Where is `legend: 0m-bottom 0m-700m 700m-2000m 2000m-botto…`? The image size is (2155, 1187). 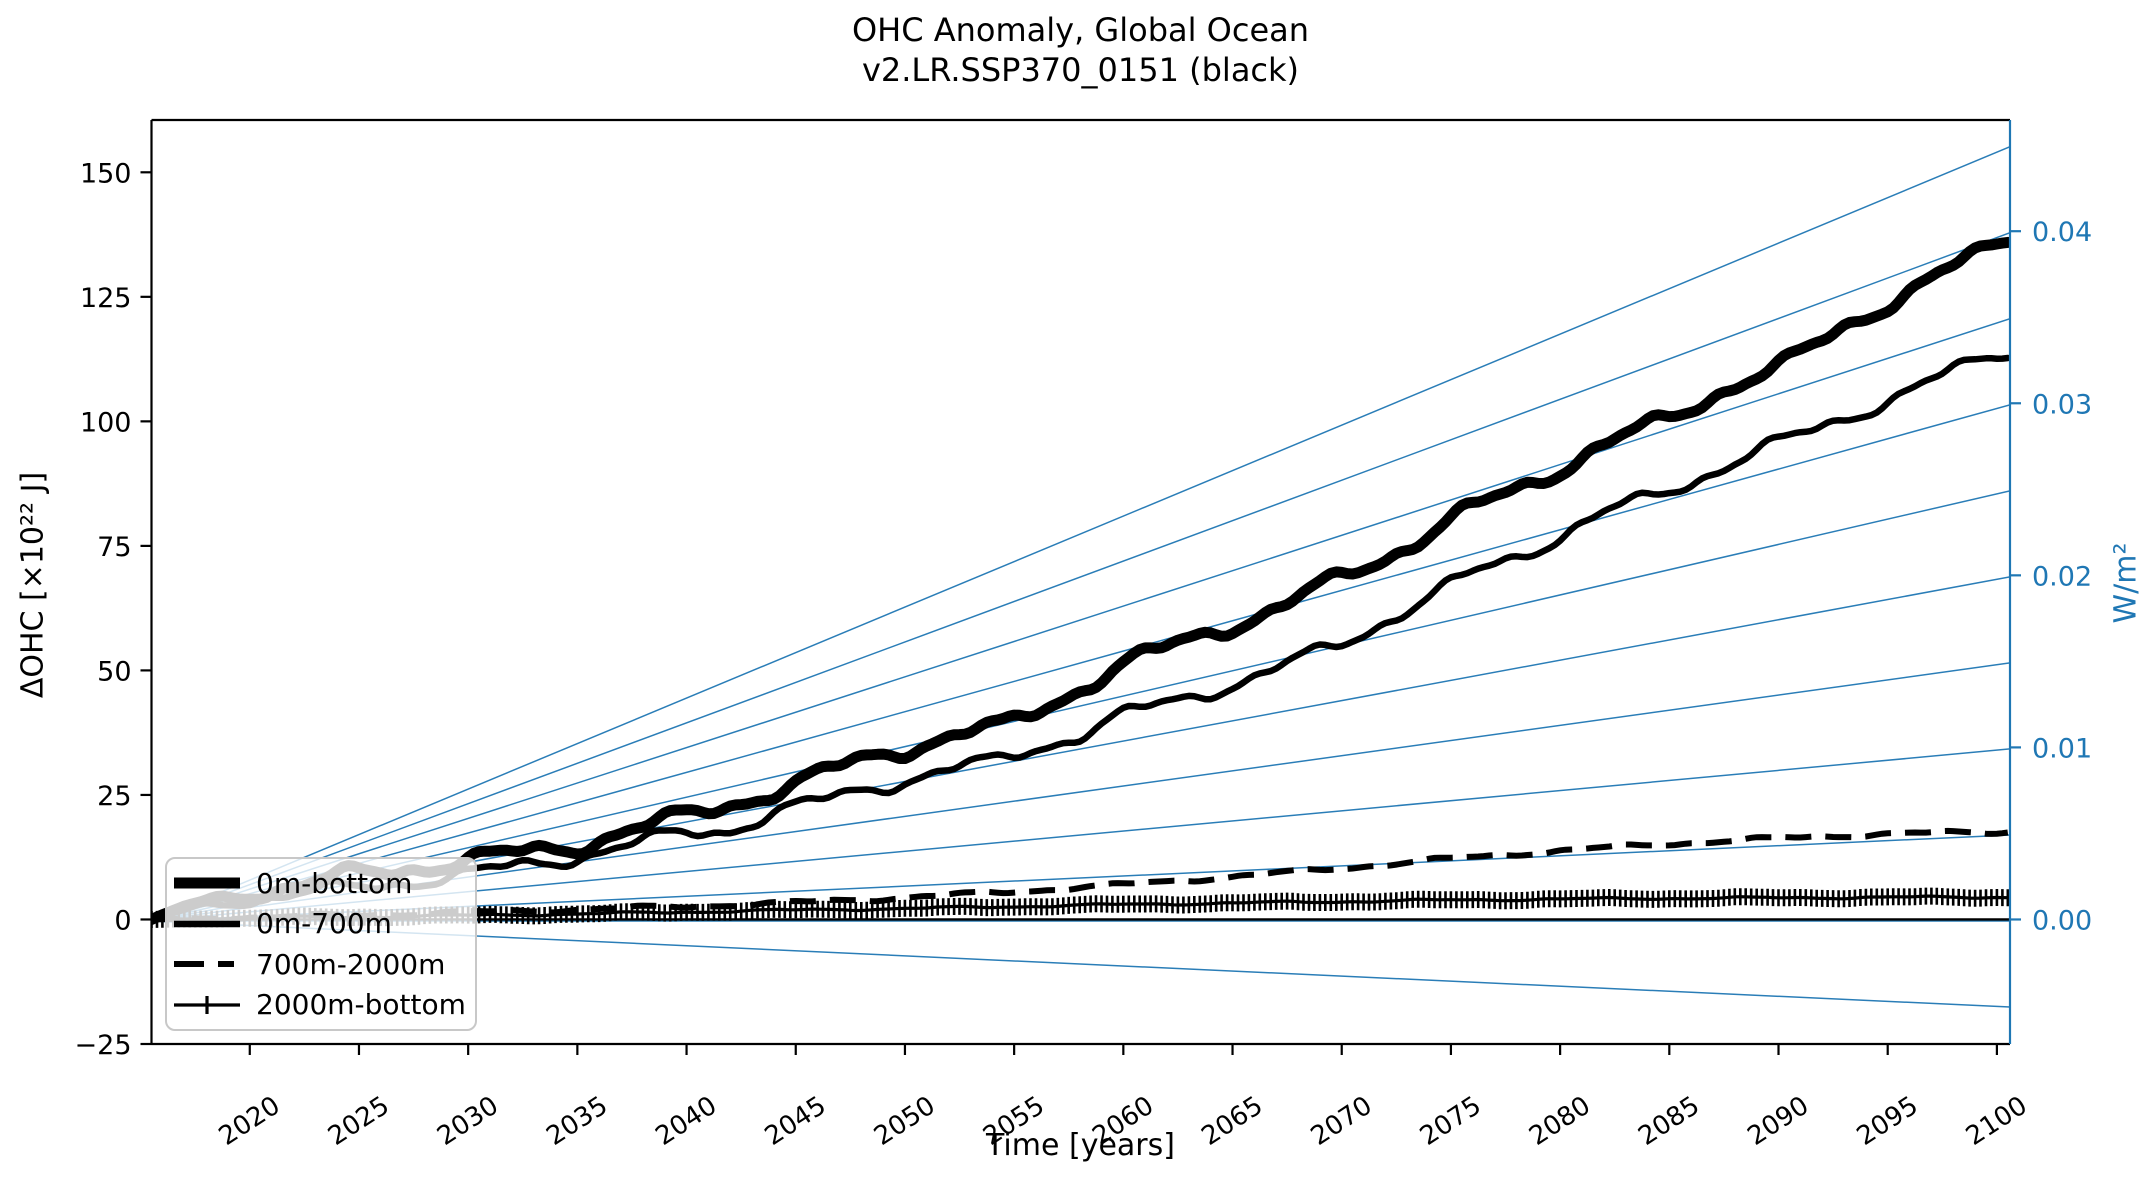 legend: 0m-bottom 0m-700m 700m-2000m 2000m-botto… is located at coordinates (321, 944).